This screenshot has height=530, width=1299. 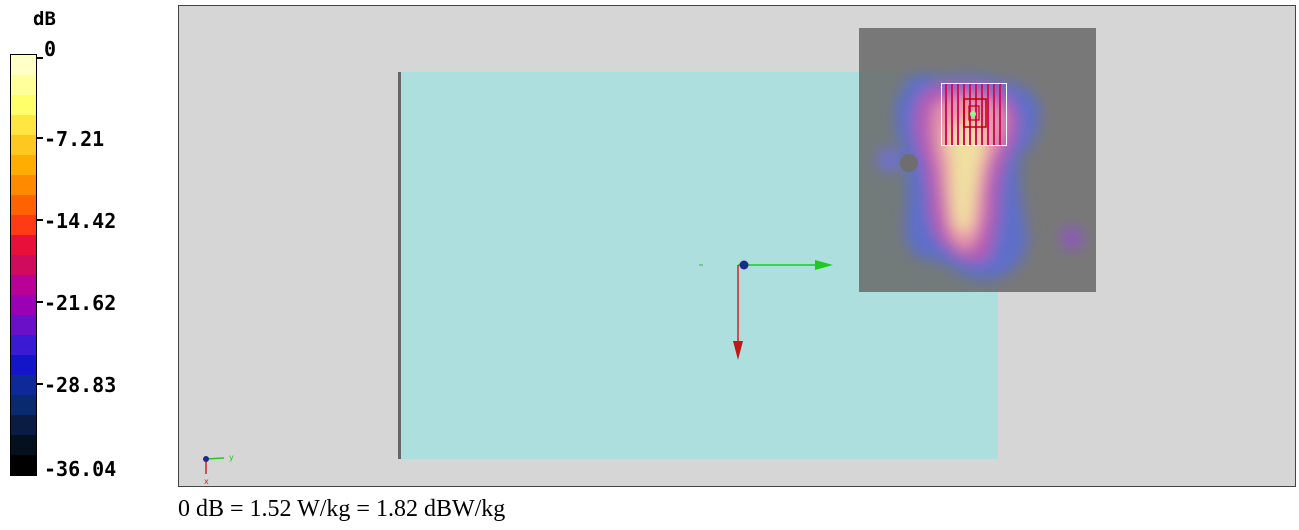 What do you see at coordinates (80, 469) in the screenshot?
I see `legend-tick-label: -36.04` at bounding box center [80, 469].